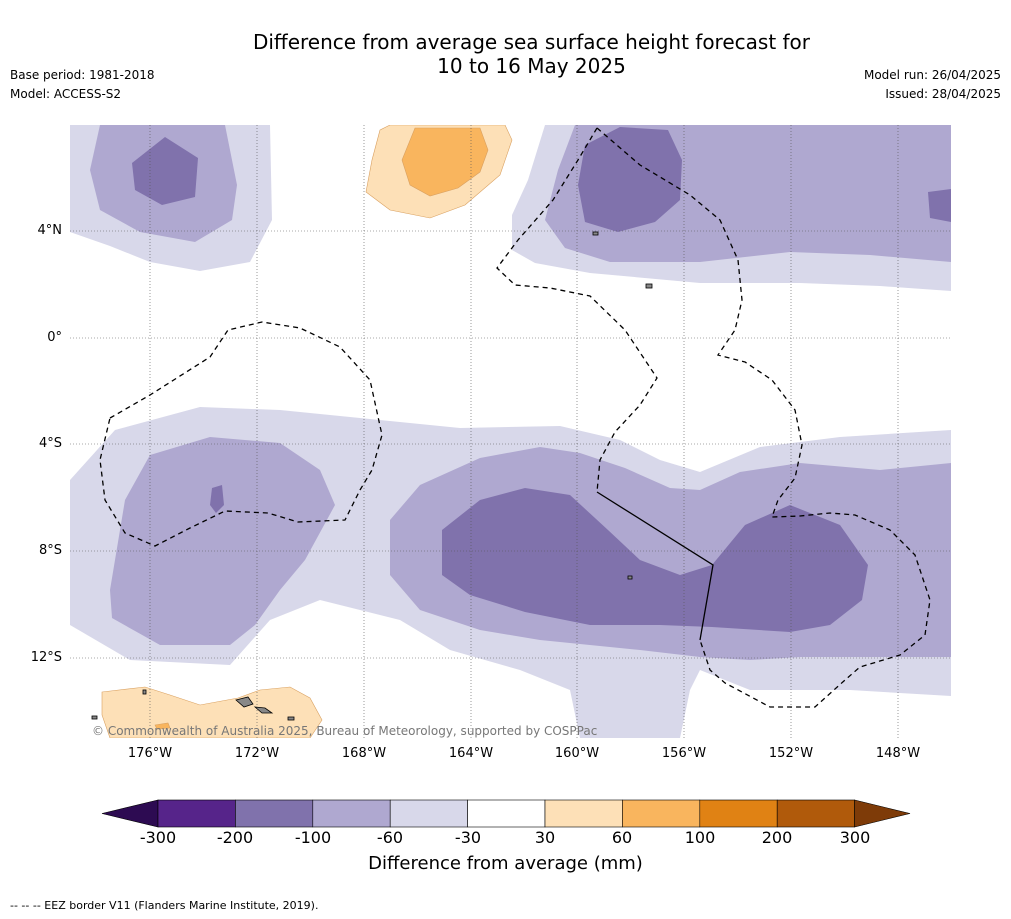  I want to click on island-savaii, so click(244, 702).